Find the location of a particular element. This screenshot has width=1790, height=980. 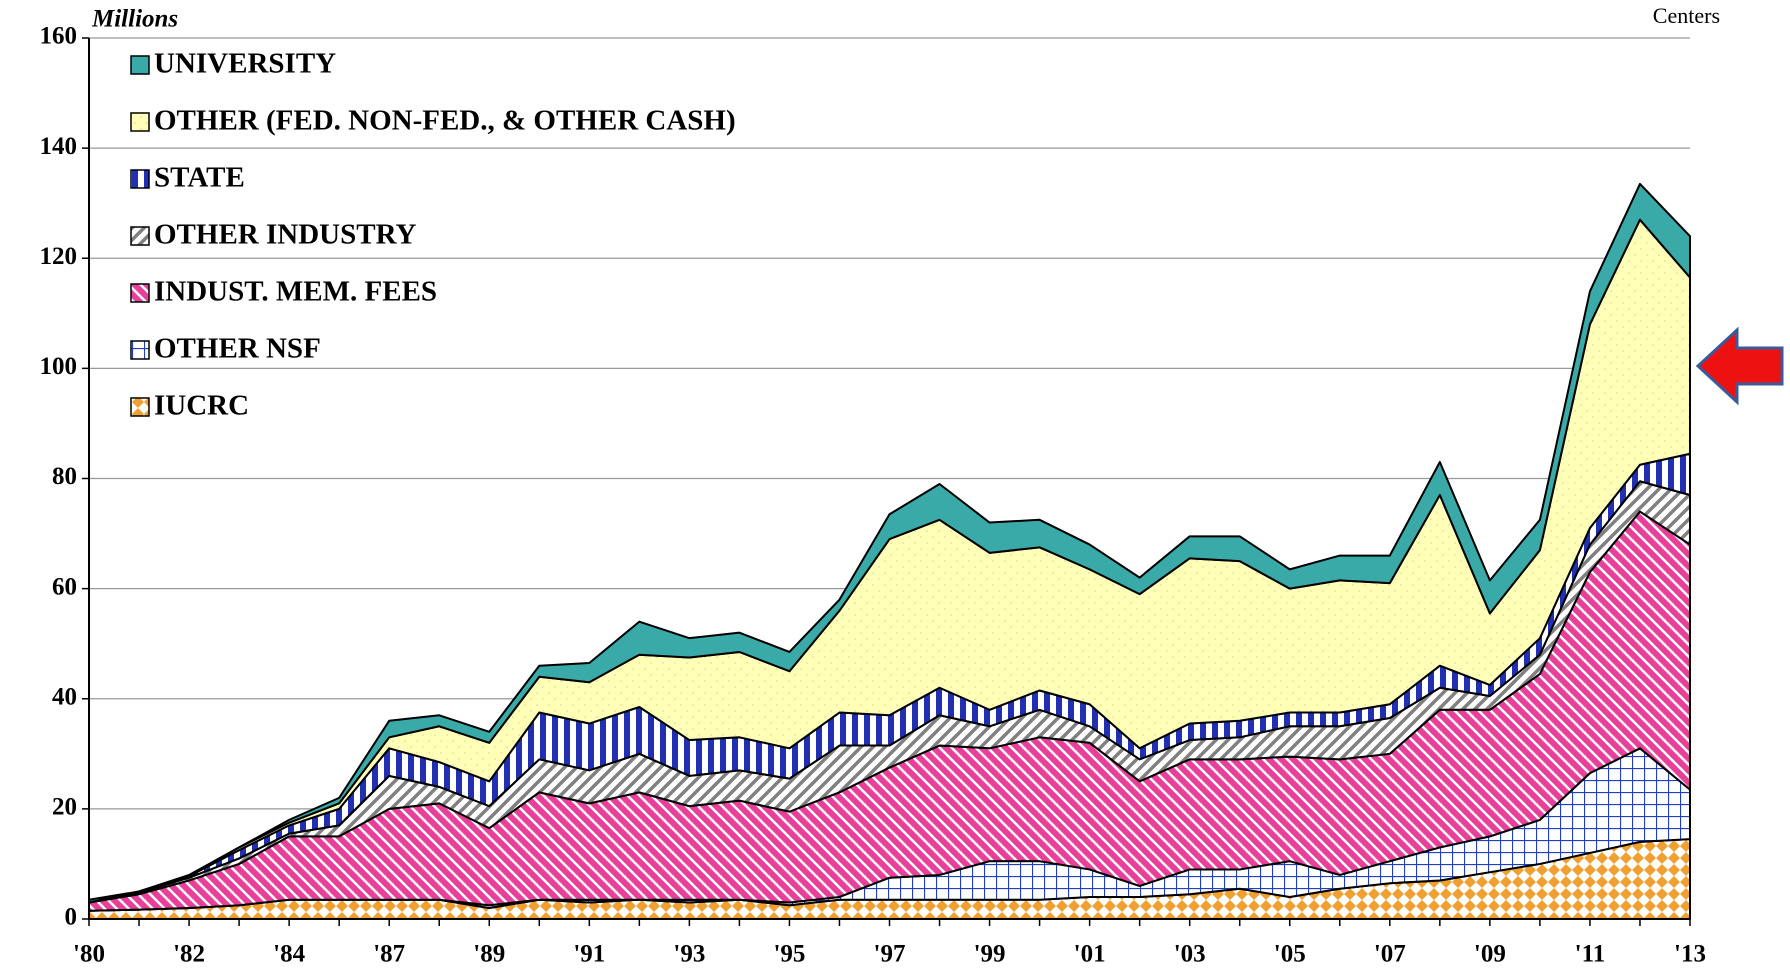

x-tick-label: '03 is located at coordinates (1190, 954).